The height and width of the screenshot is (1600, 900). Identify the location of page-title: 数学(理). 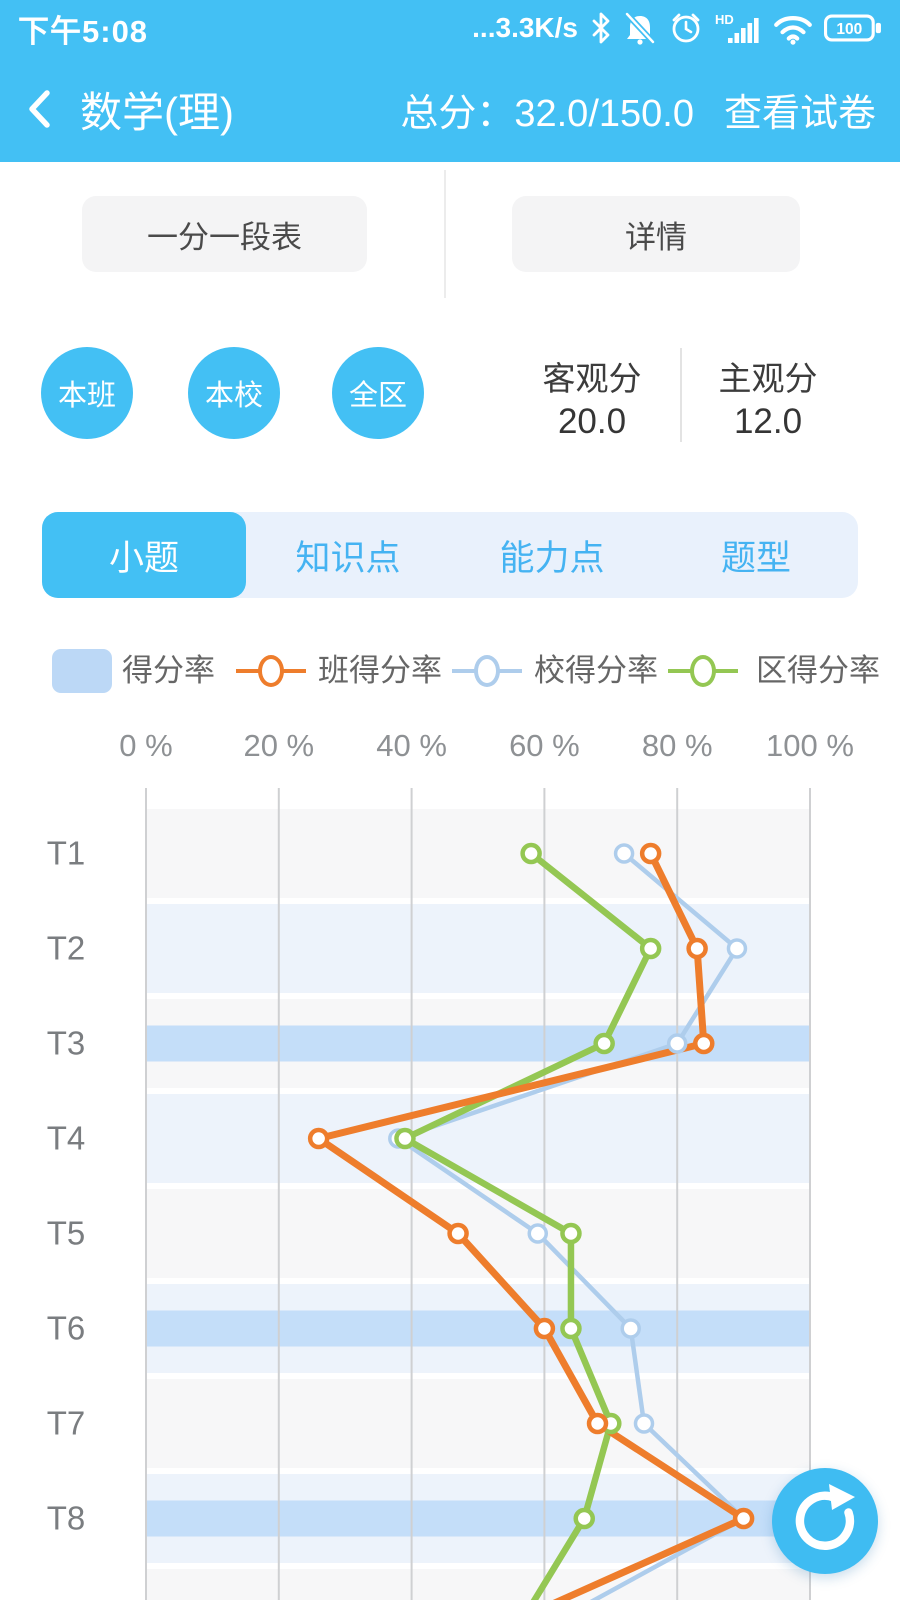
(157, 112).